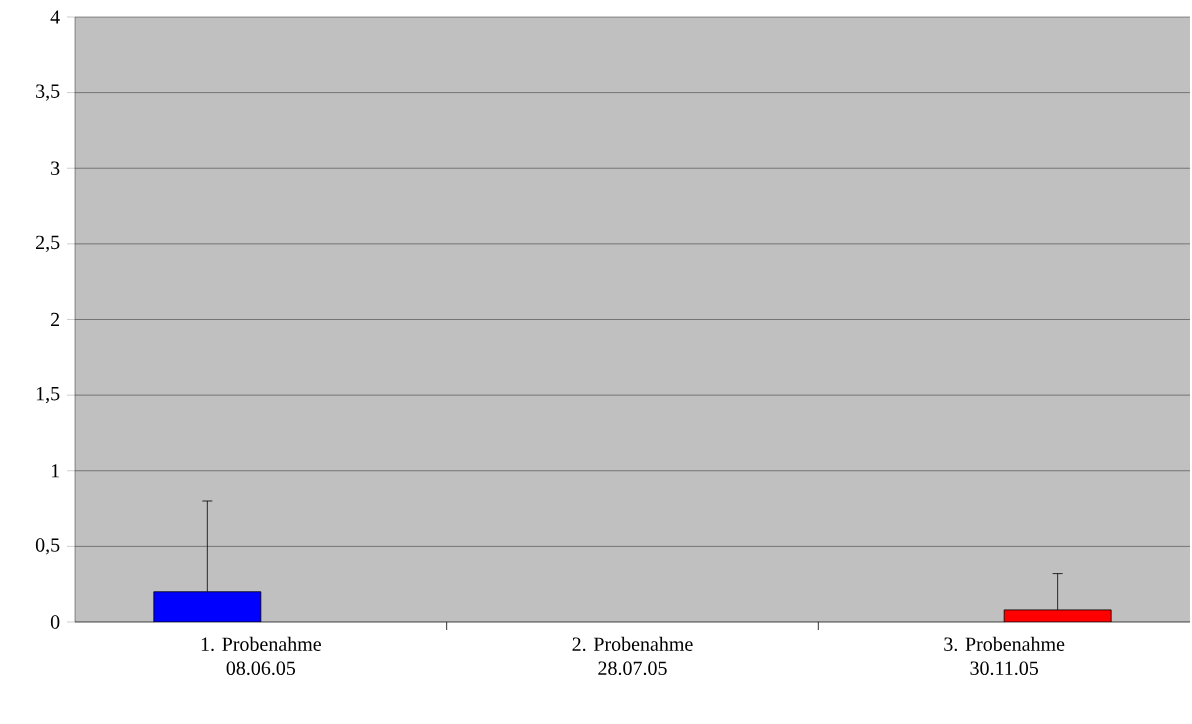 The image size is (1192, 724). I want to click on y-tick-label: 2,5, so click(48, 244).